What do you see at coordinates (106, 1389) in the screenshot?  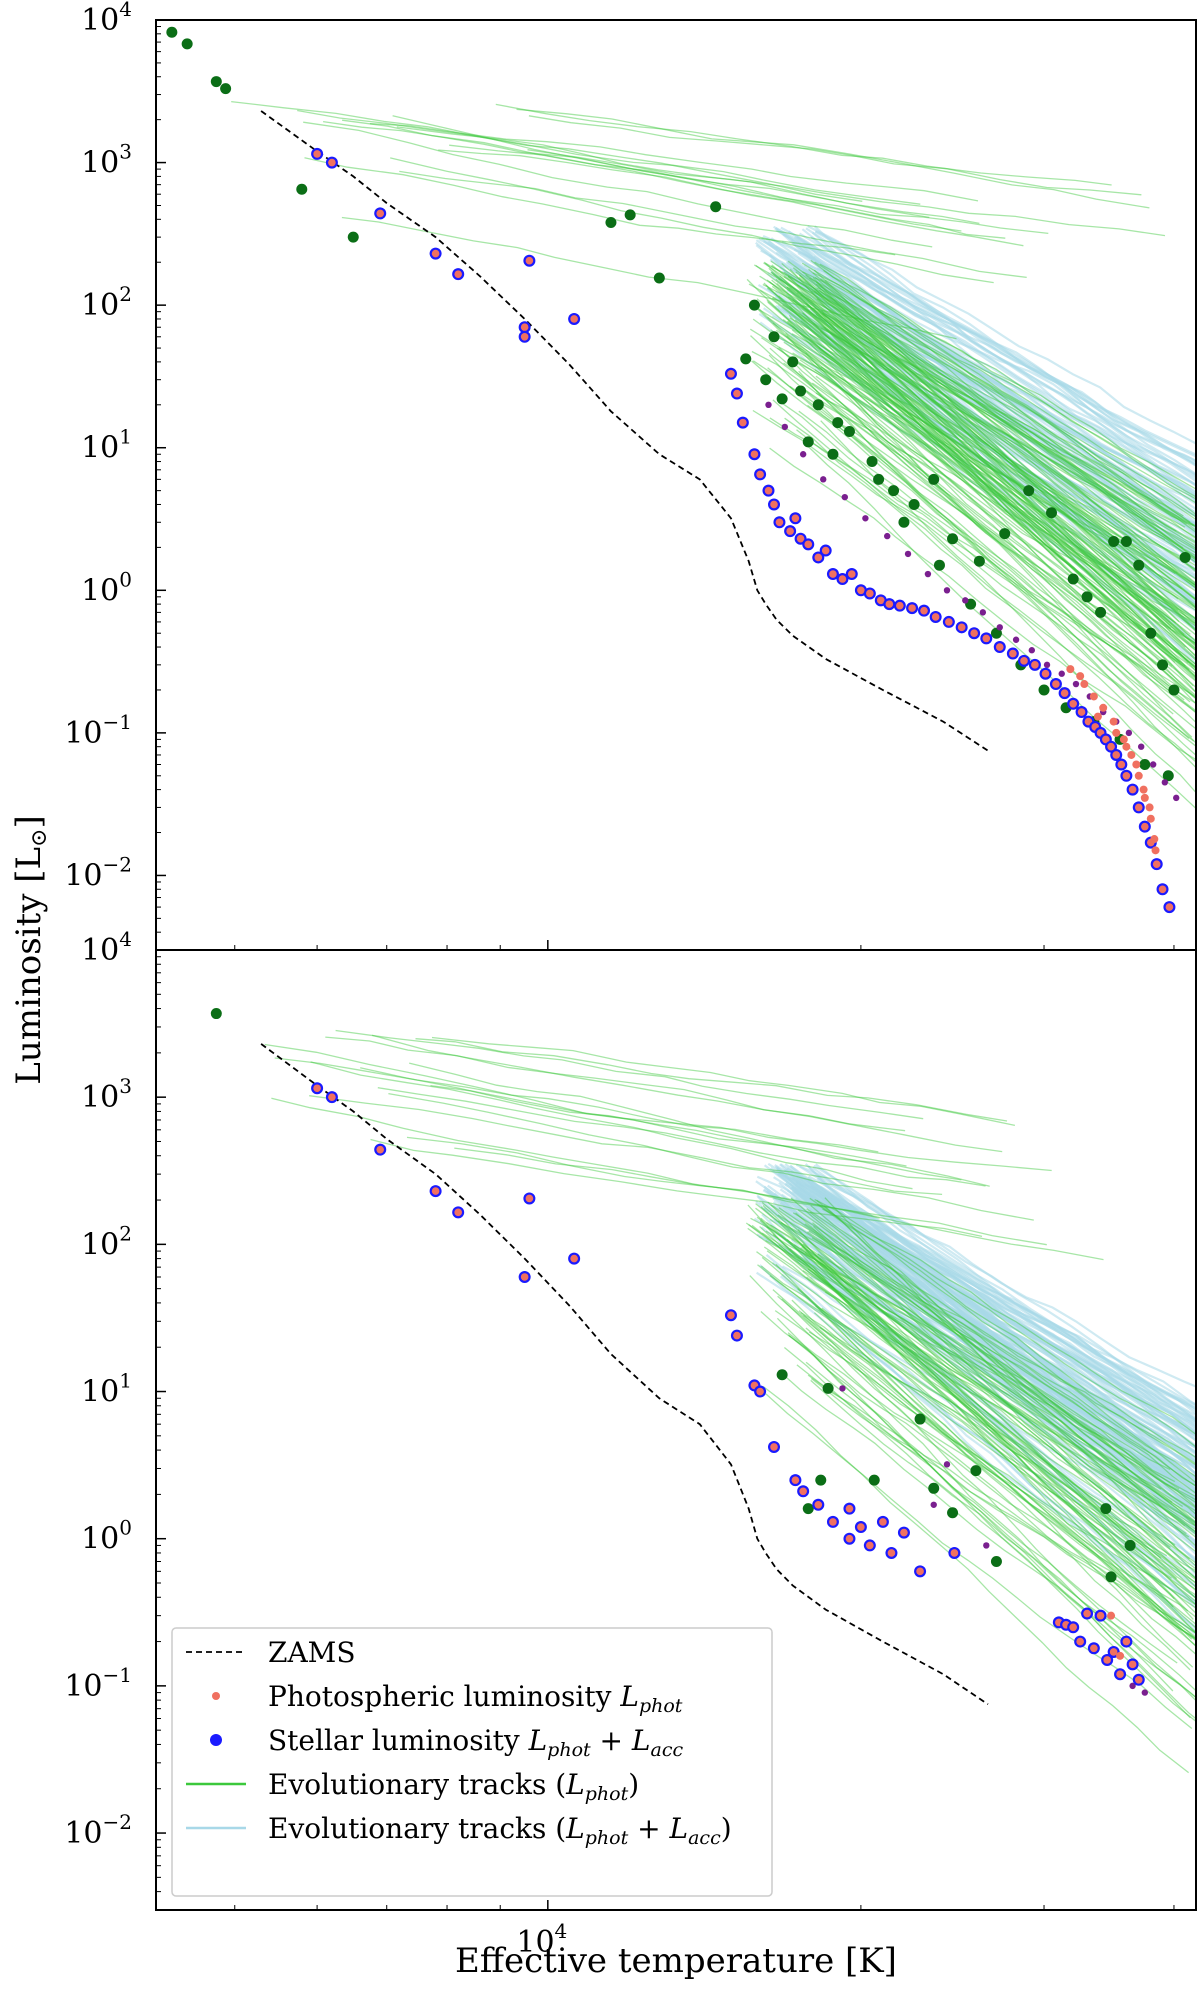 I see `y-tick-label: 10¹` at bounding box center [106, 1389].